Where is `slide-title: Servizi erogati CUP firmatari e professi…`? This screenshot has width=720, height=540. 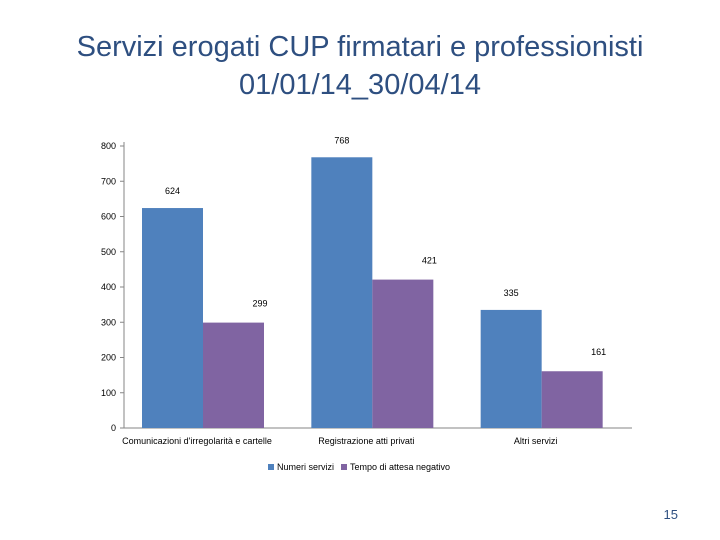 slide-title: Servizi erogati CUP firmatari e professi… is located at coordinates (360, 66).